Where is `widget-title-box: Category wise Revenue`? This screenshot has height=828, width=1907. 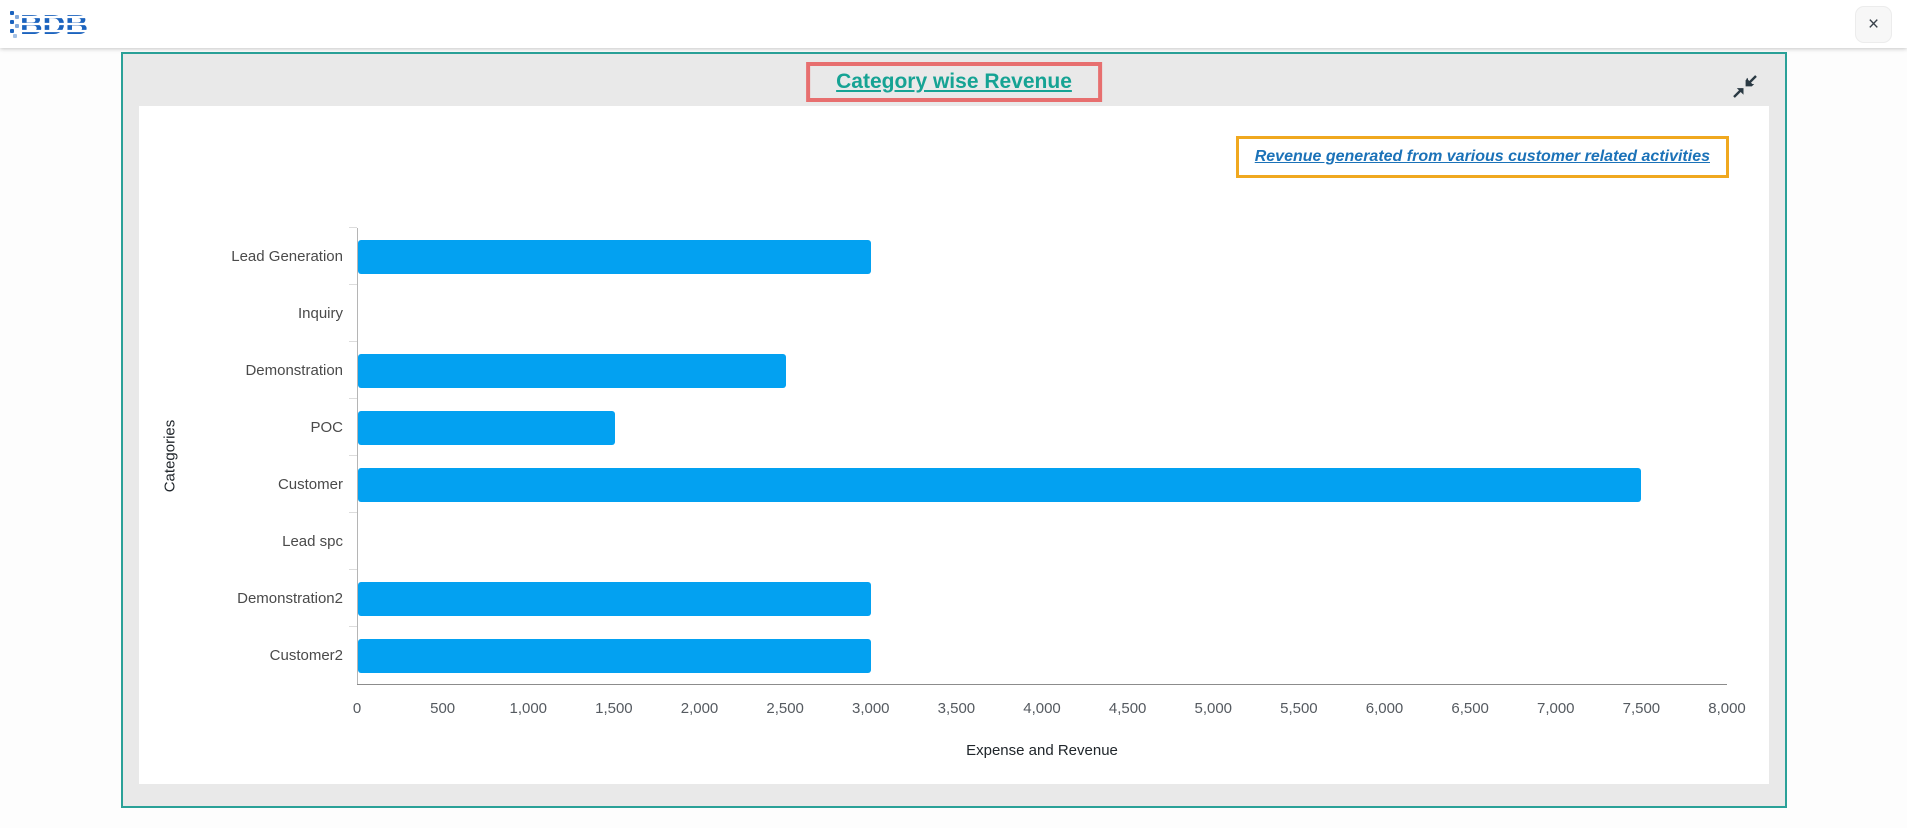 widget-title-box: Category wise Revenue is located at coordinates (954, 82).